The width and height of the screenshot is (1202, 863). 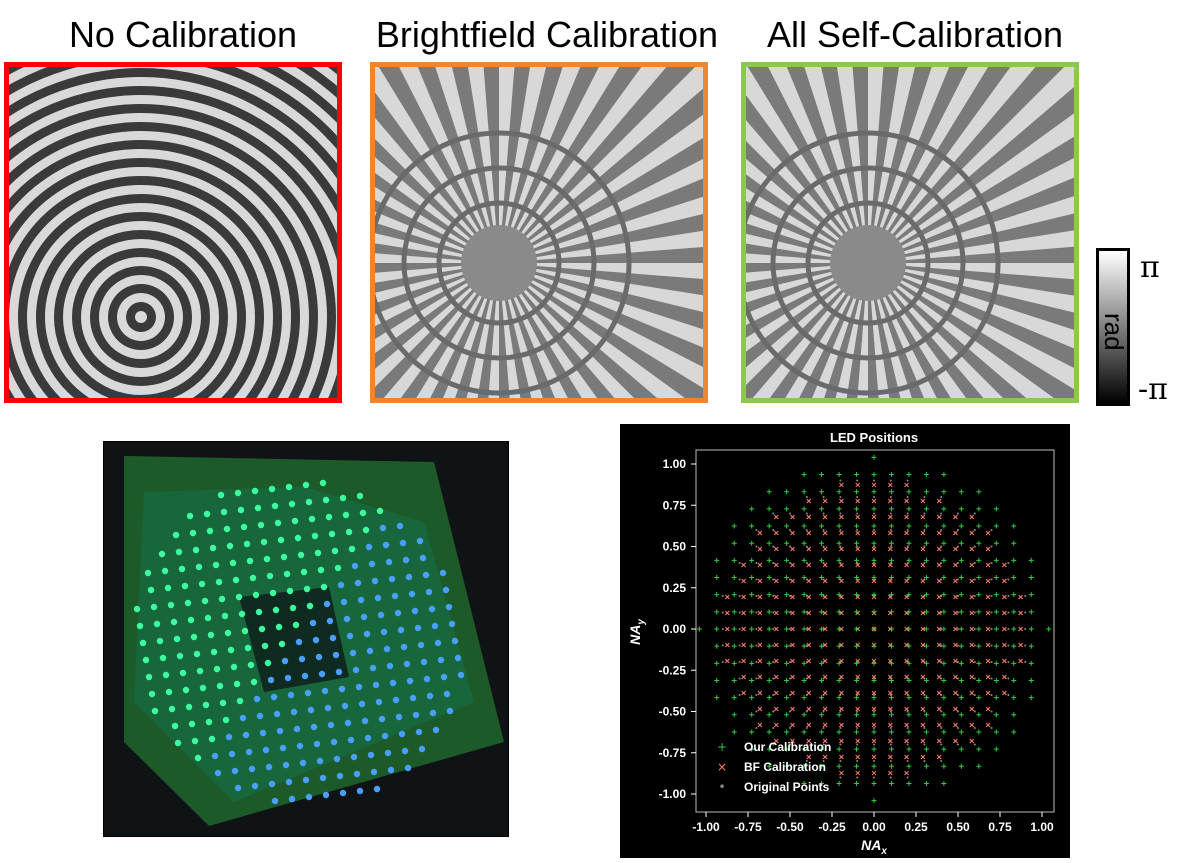 I want to click on chart-title: LED Positions, so click(x=874, y=437).